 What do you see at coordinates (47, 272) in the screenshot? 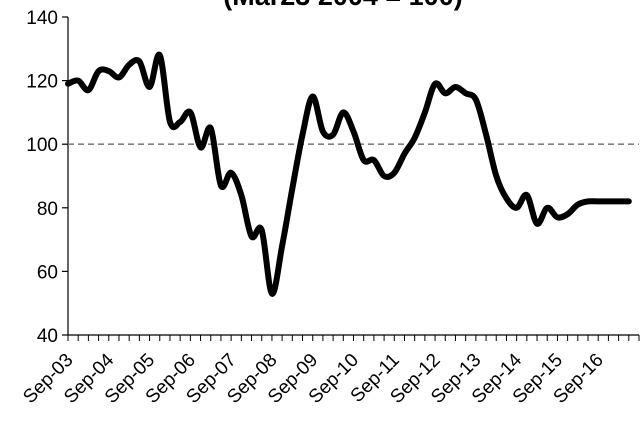
I see `y-tick-label: 60` at bounding box center [47, 272].